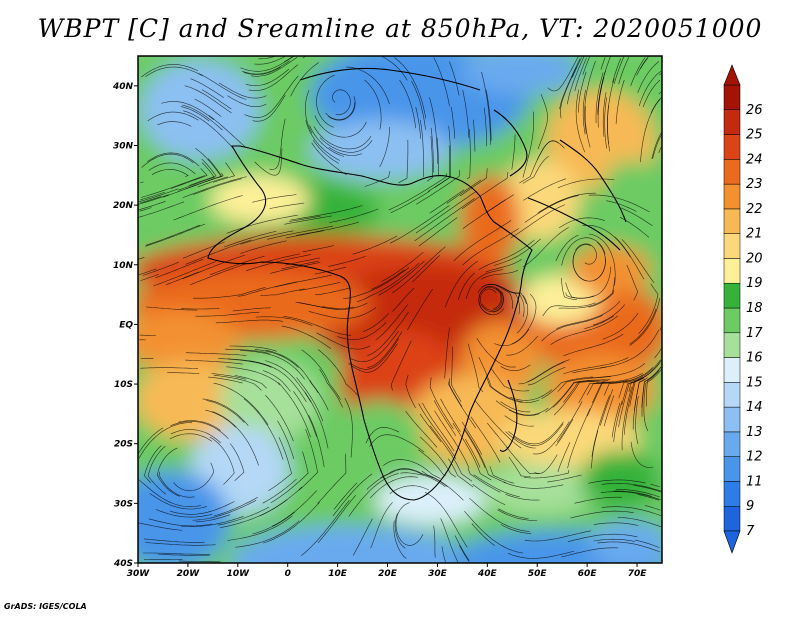 Image resolution: width=800 pixels, height=618 pixels. What do you see at coordinates (754, 358) in the screenshot?
I see `colorbar-label: 16` at bounding box center [754, 358].